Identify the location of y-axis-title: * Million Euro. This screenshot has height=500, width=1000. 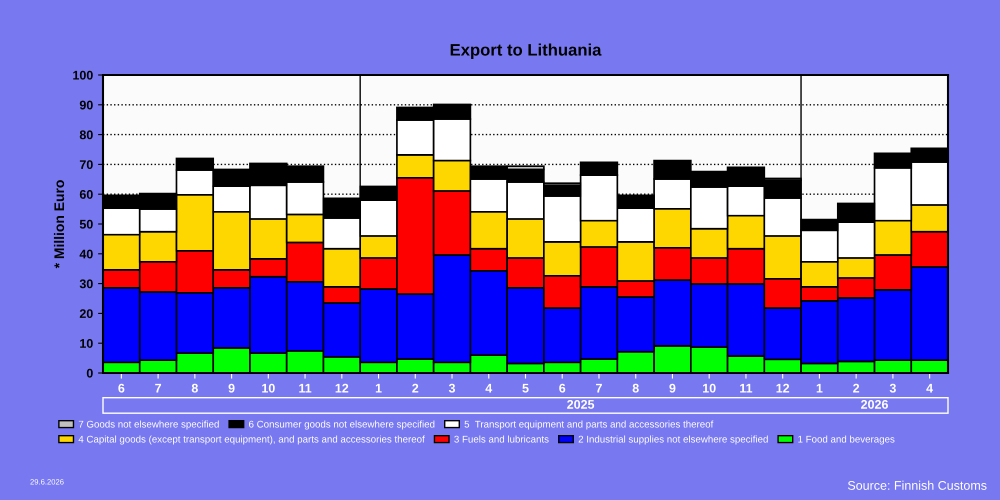
(59, 224).